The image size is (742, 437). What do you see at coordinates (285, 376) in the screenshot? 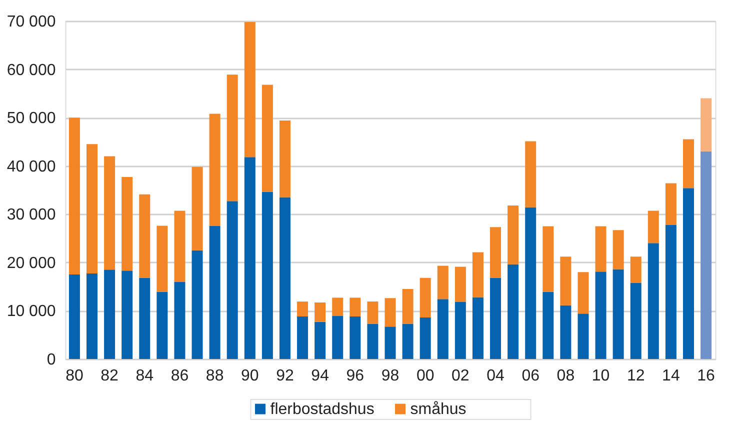
I see `x-tick-label: 92` at bounding box center [285, 376].